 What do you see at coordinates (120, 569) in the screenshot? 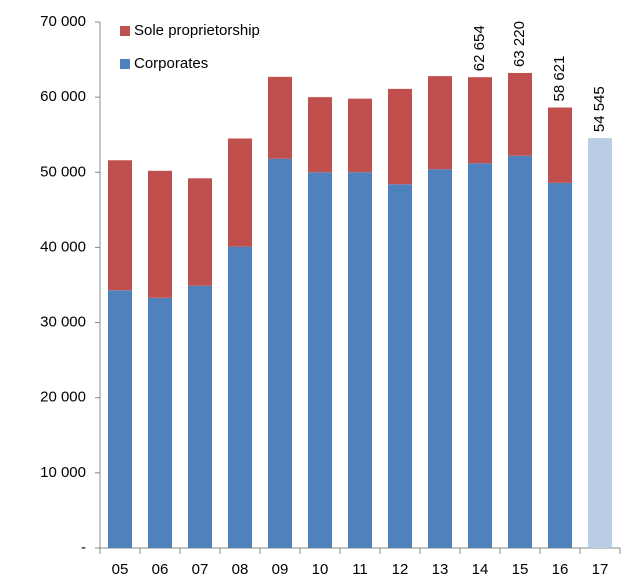
I see `x-tick-label: 05` at bounding box center [120, 569].